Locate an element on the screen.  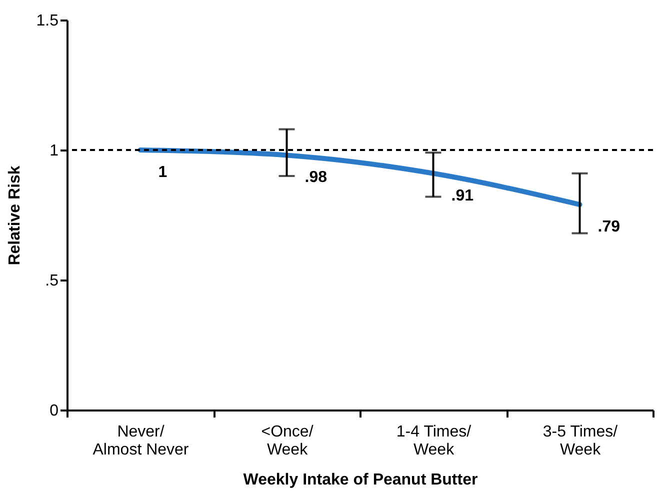
x-tick-label: <Once/ Week is located at coordinates (287, 441).